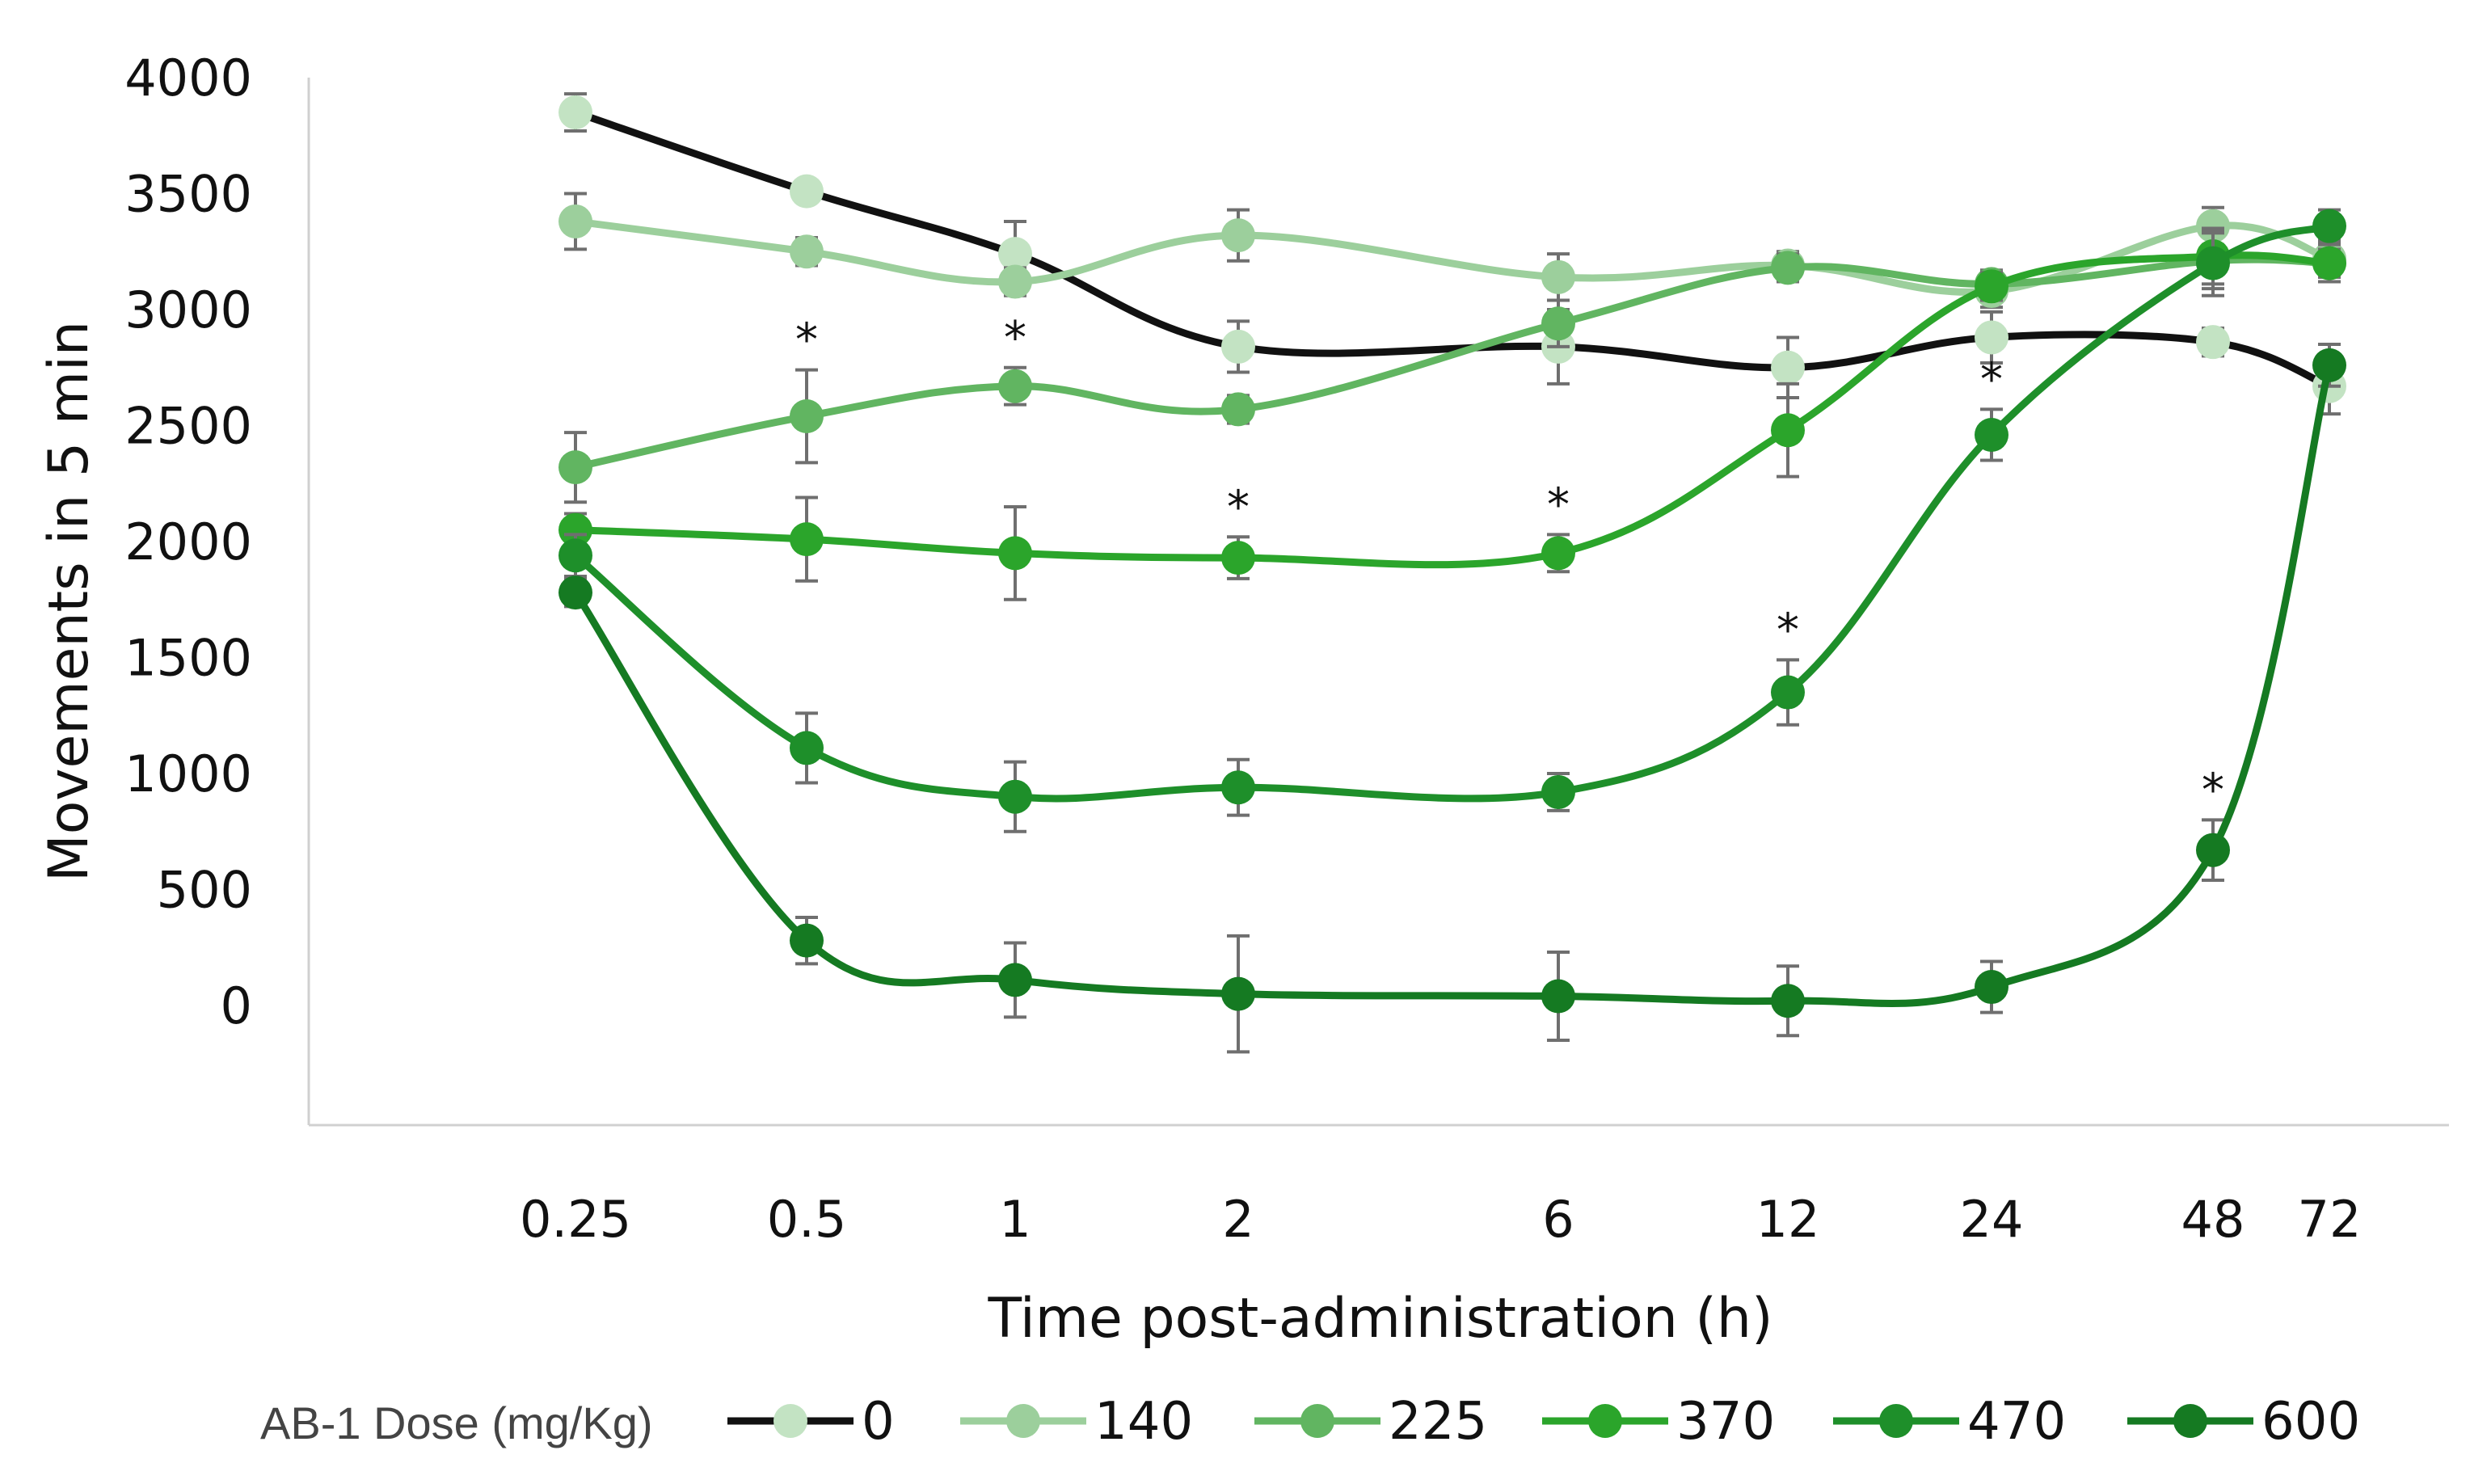  What do you see at coordinates (69, 601) in the screenshot?
I see `y-axis-title: Movements in 5 min` at bounding box center [69, 601].